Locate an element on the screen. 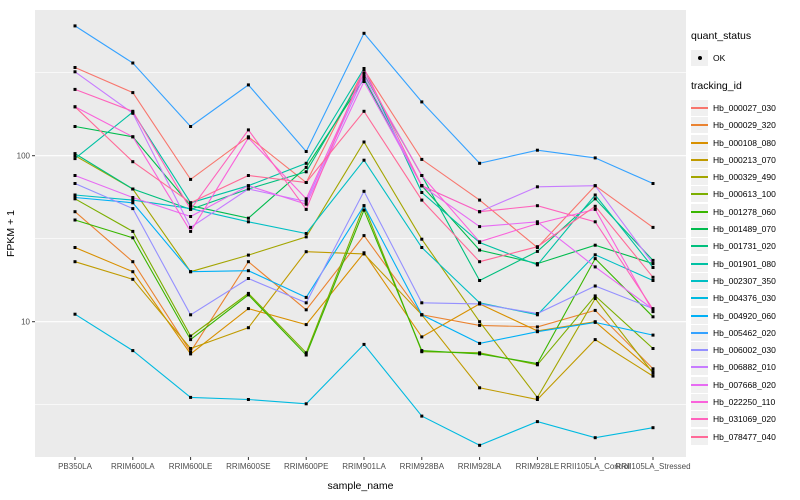 Image resolution: width=800 pixels, height=500 pixels. legend-item-Hb_001901_080: Hb_001901_080 is located at coordinates (745, 263).